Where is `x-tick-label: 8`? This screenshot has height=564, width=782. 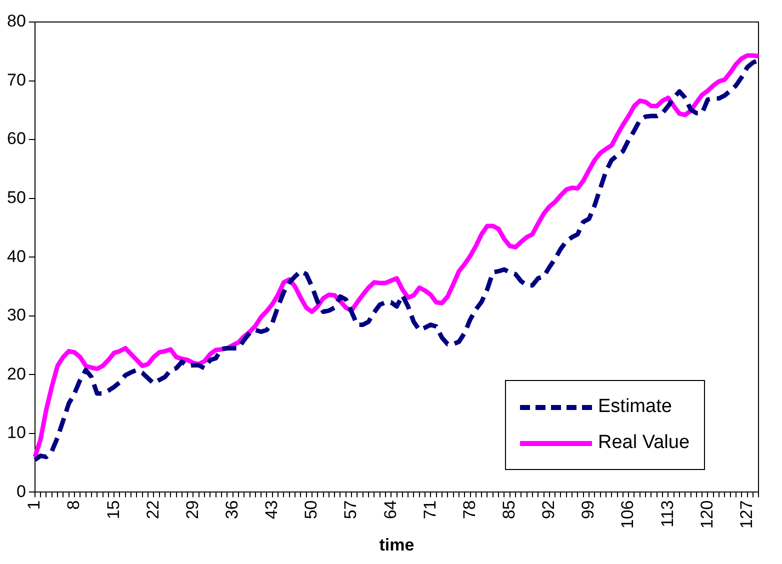 x-tick-label: 8 is located at coordinates (74, 505).